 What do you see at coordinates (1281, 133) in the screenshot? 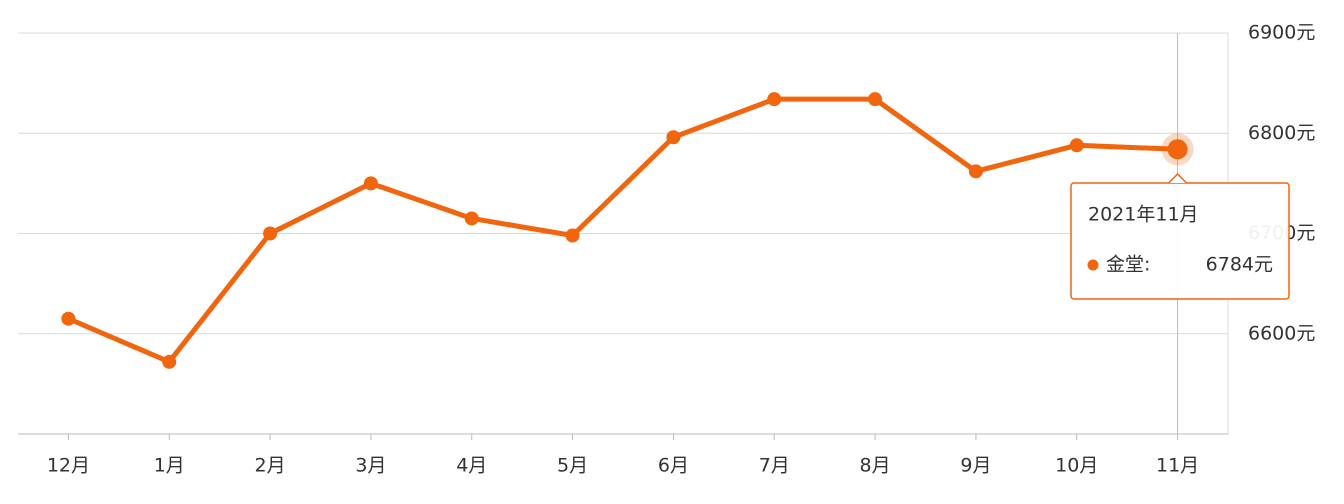
I see `y-tick-label: 6800元` at bounding box center [1281, 133].